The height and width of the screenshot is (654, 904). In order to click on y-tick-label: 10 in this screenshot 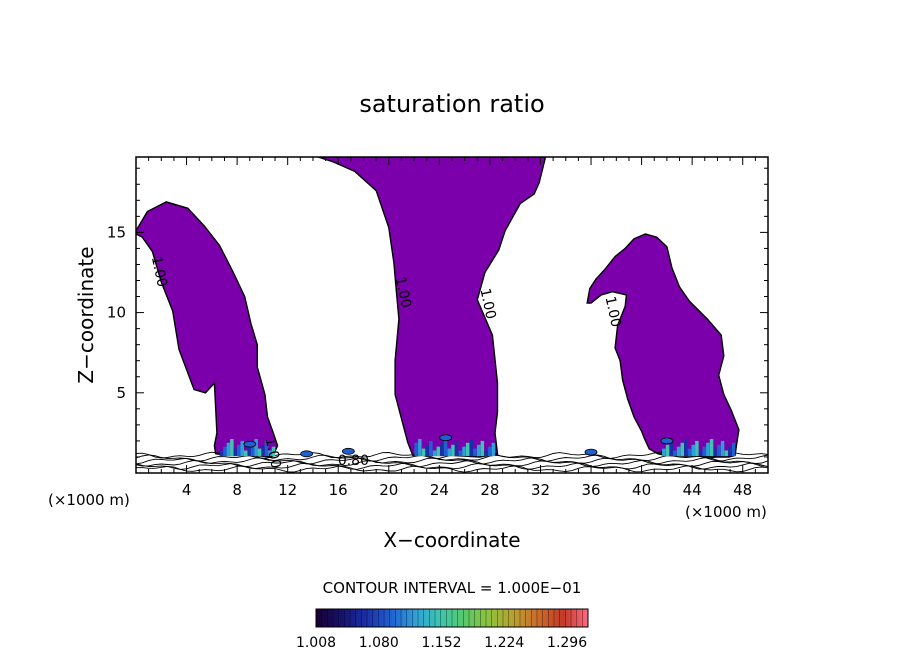, I will do `click(116, 313)`.